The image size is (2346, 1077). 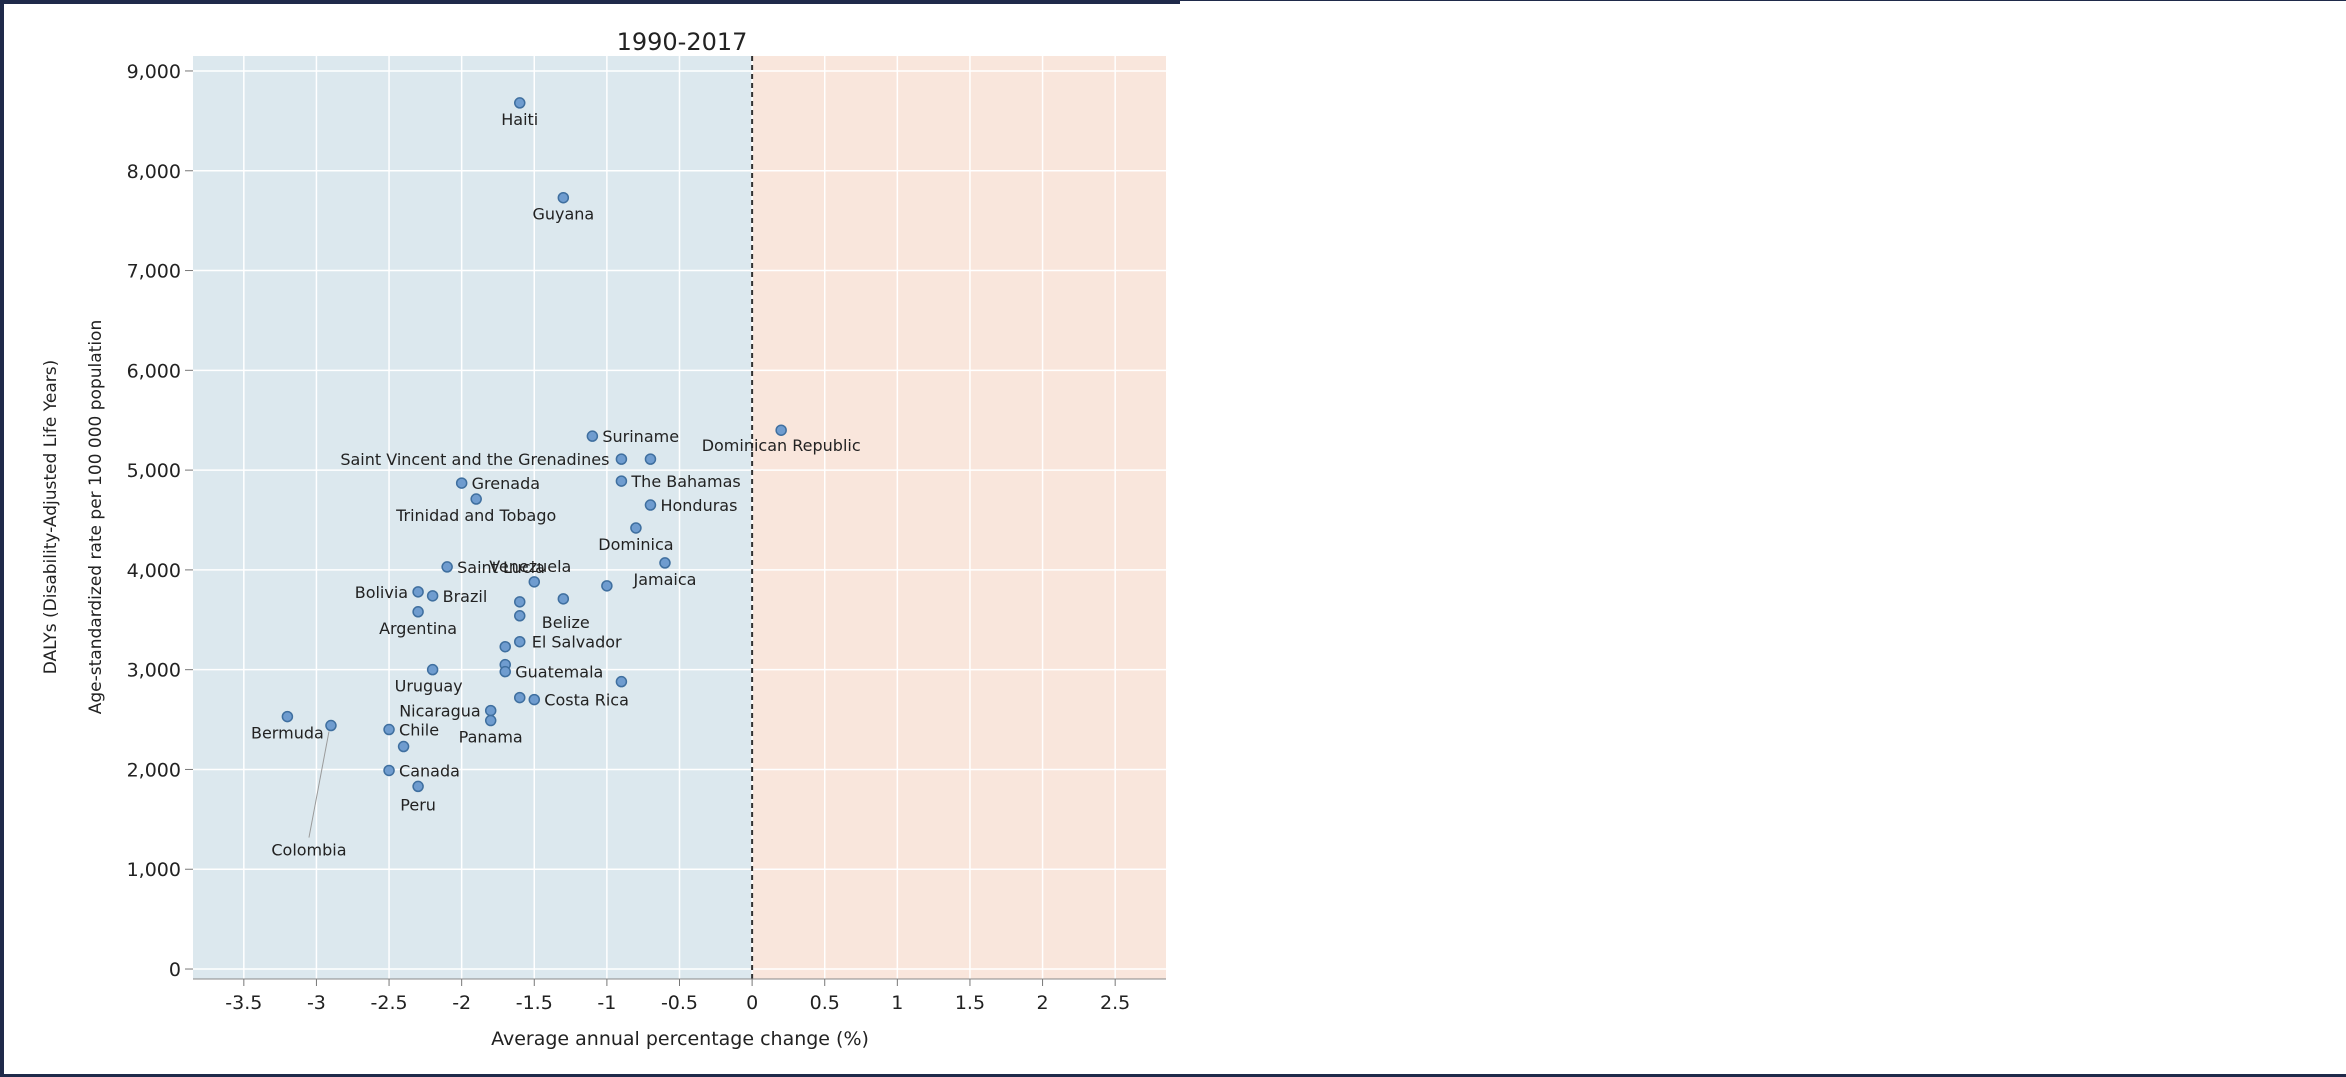 What do you see at coordinates (534, 445) in the screenshot?
I see `data-points` at bounding box center [534, 445].